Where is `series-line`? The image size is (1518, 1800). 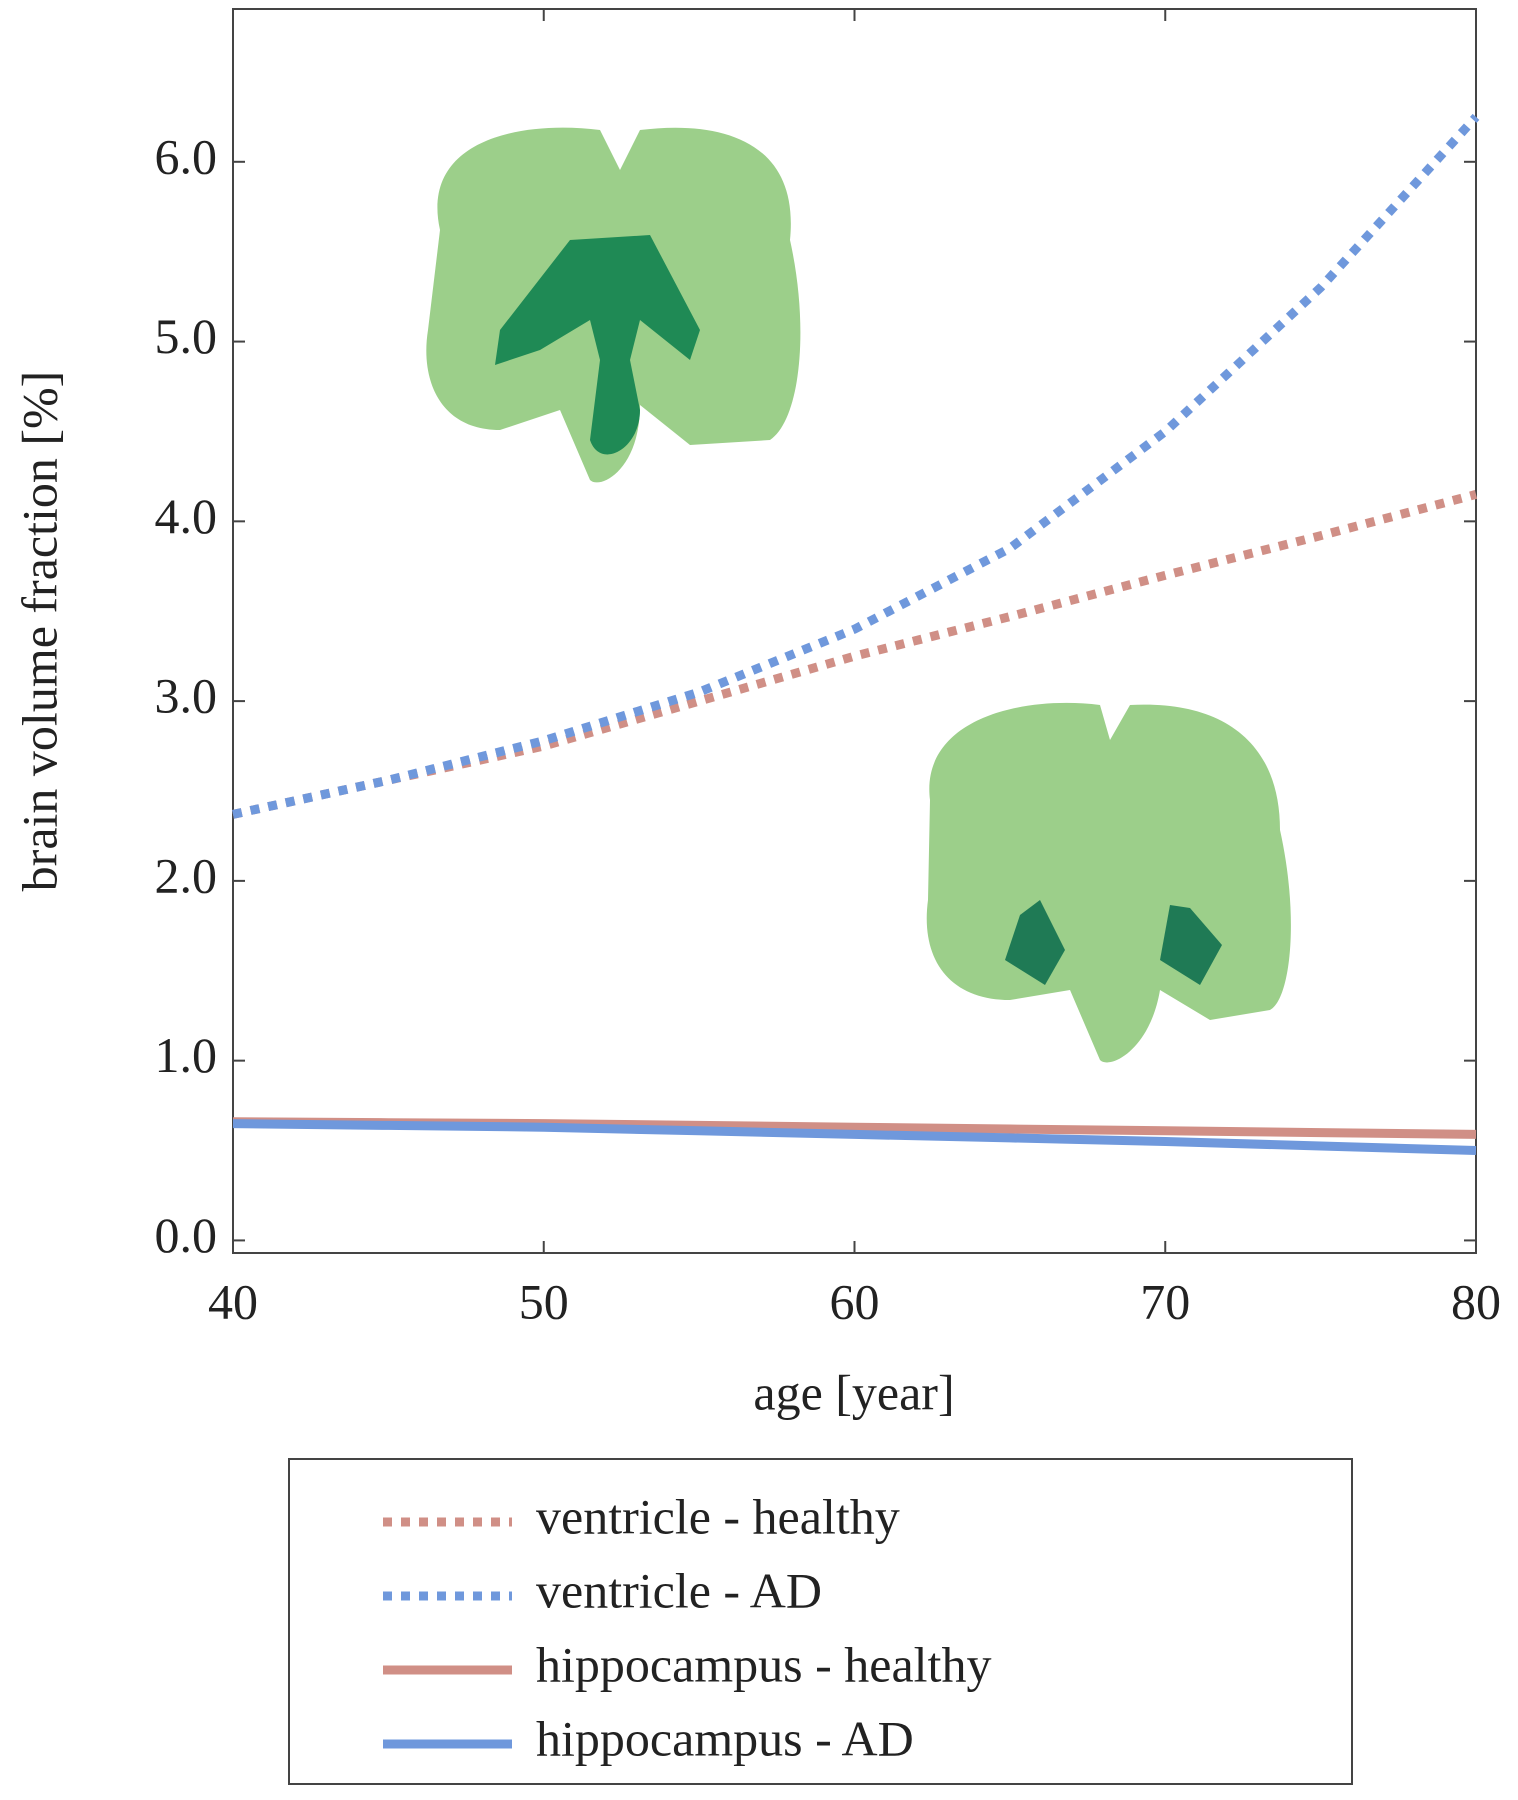 series-line is located at coordinates (854, 1137).